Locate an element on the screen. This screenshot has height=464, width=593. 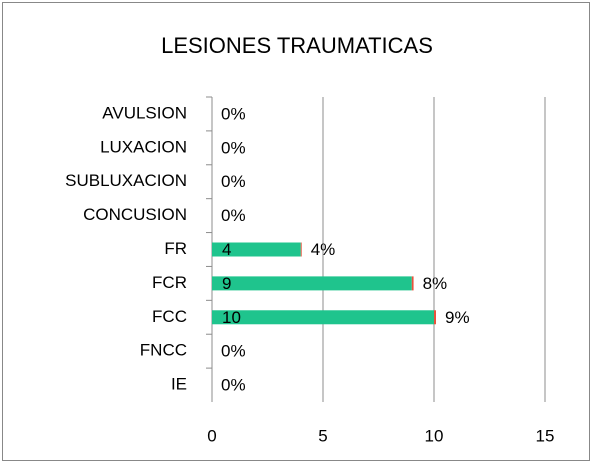
y-tick-label: FR is located at coordinates (175, 248).